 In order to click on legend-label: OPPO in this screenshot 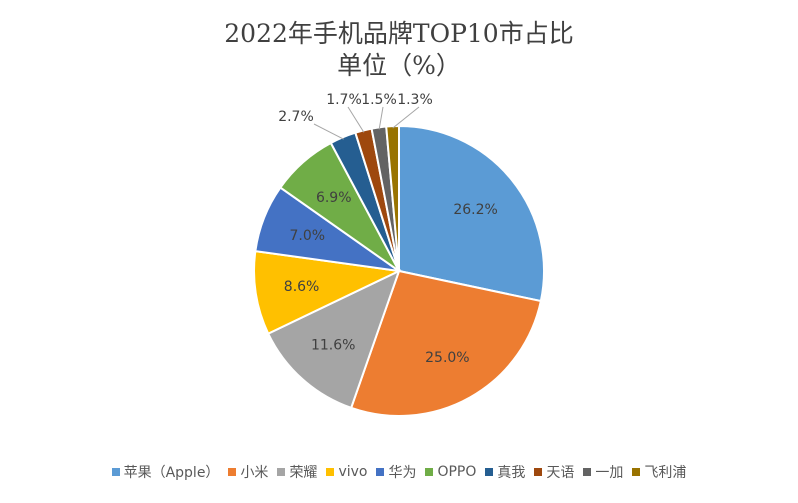, I will do `click(457, 472)`.